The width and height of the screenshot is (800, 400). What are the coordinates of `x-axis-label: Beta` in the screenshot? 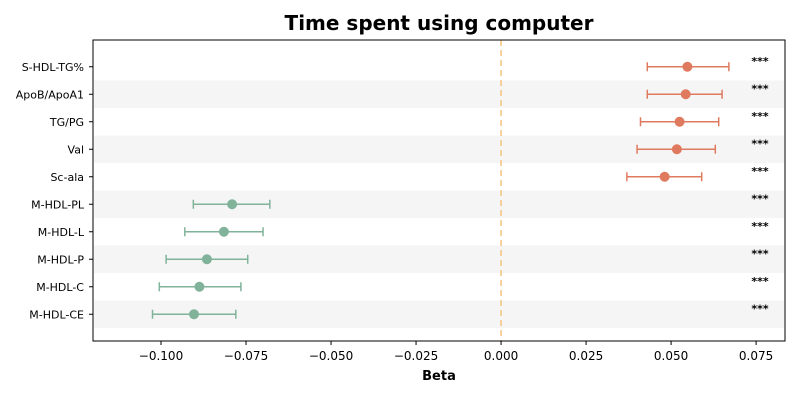 It's located at (439, 376).